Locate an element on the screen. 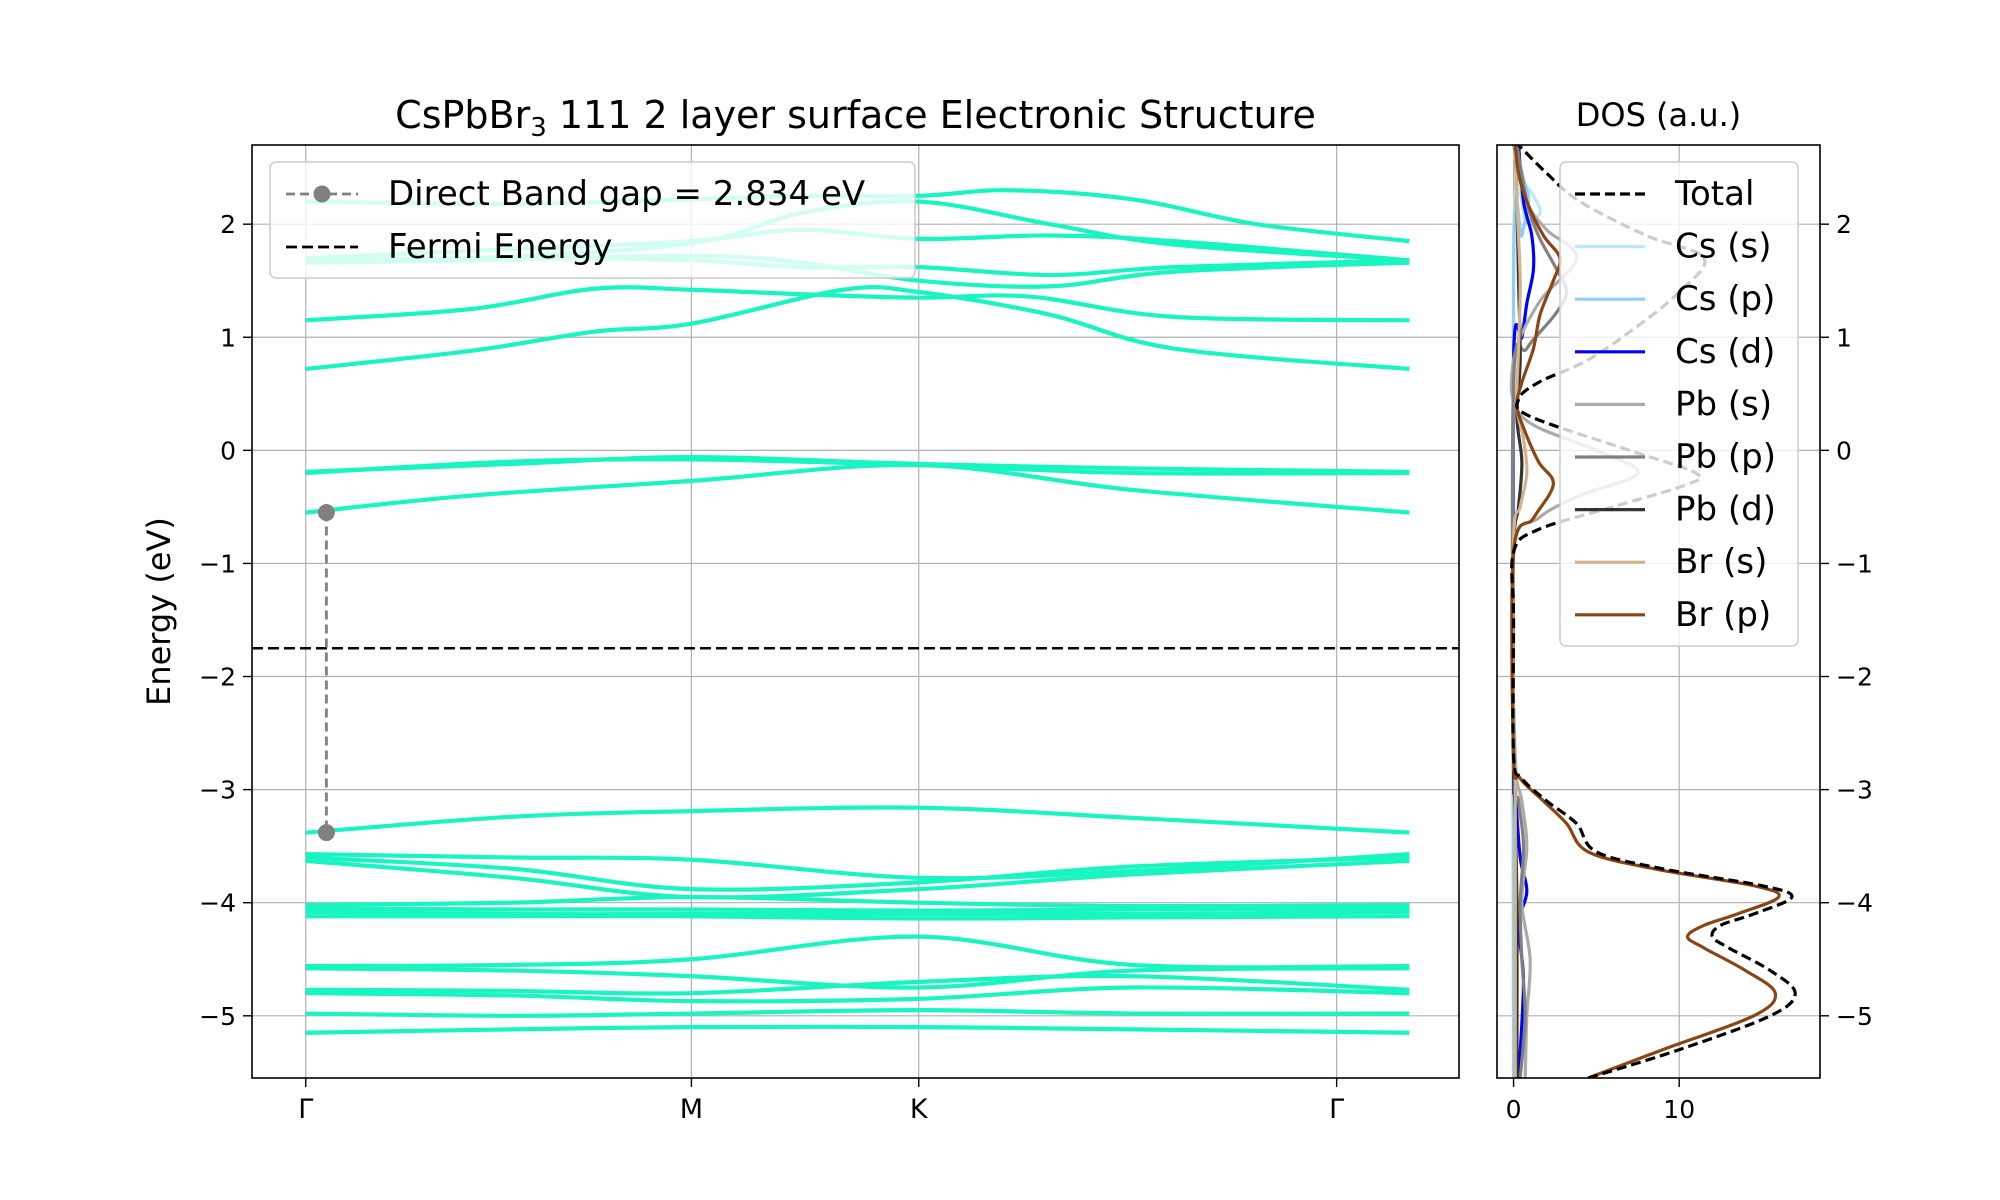  band-ytick-label: 0 is located at coordinates (228, 450).